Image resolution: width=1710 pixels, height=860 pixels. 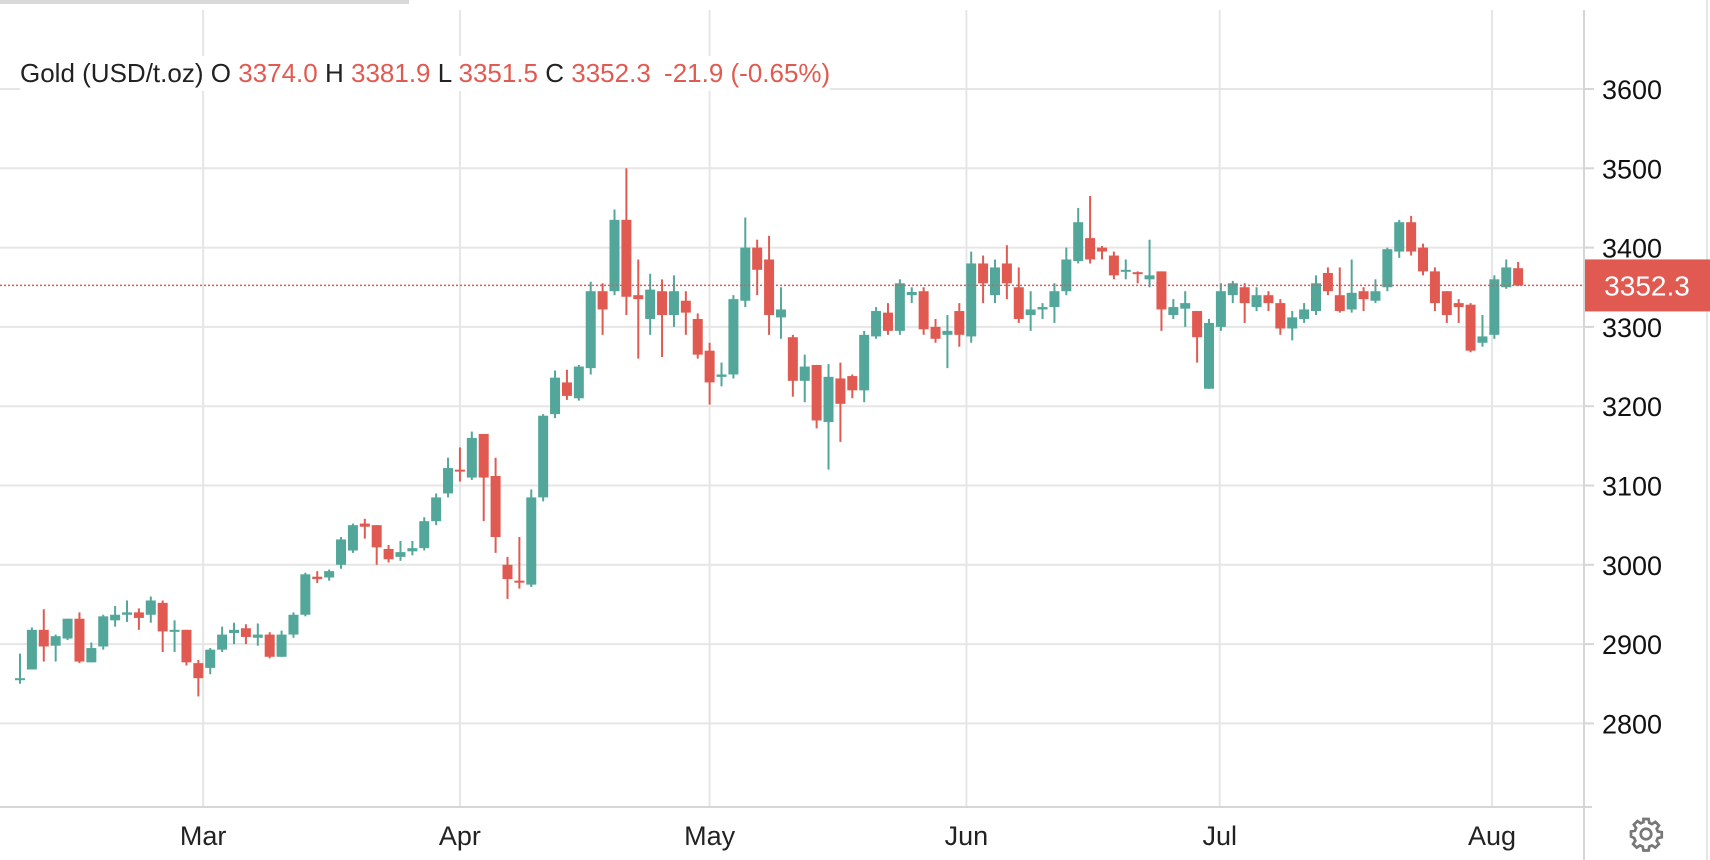 I want to click on y-tick-label: 2900, so click(x=1632, y=645).